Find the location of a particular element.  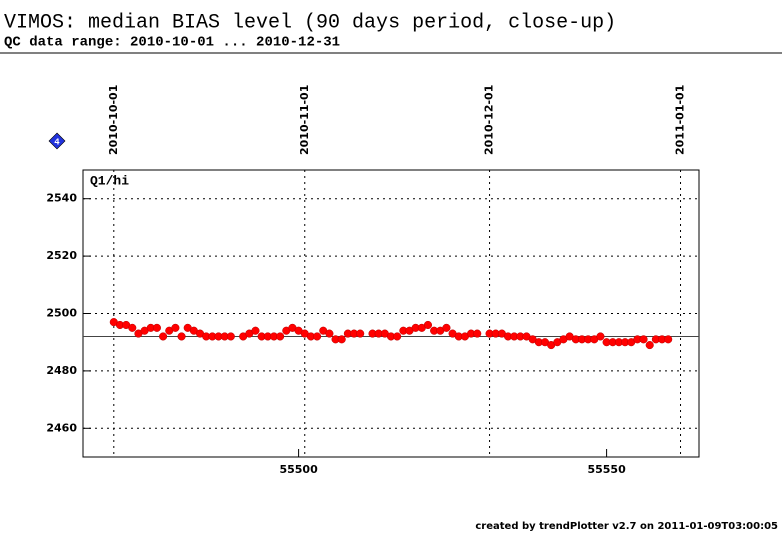

panel-label: Q1/hi is located at coordinates (109, 180).